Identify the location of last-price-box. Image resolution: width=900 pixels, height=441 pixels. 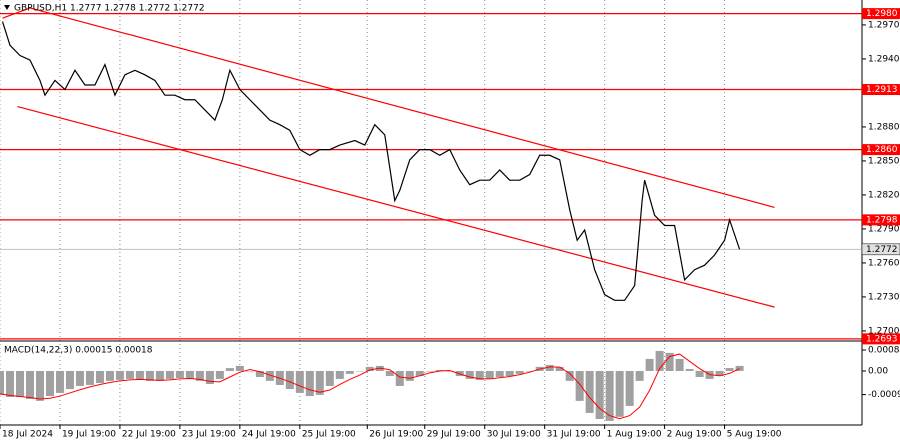
(880, 249).